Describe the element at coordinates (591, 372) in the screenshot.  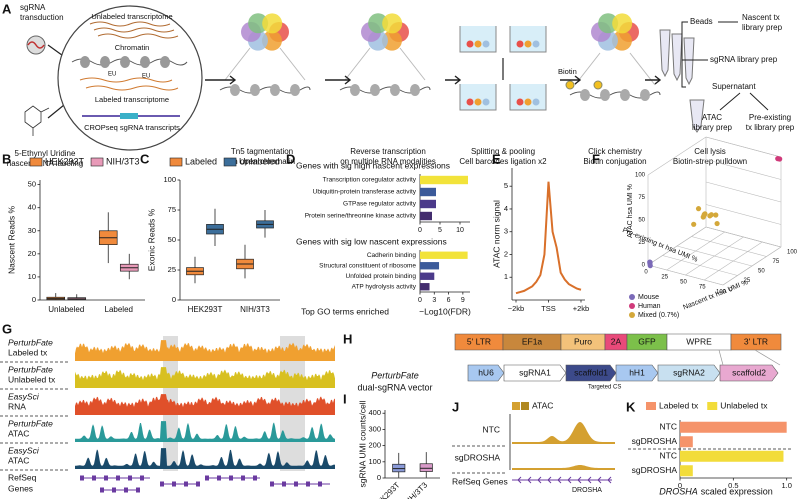
I see `label: scaffold1` at that location.